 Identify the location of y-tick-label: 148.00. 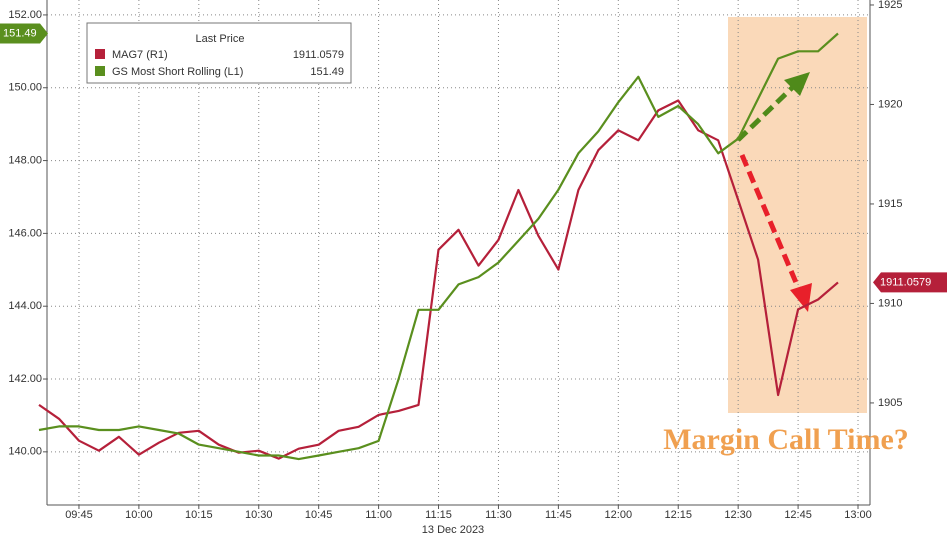
(25, 160).